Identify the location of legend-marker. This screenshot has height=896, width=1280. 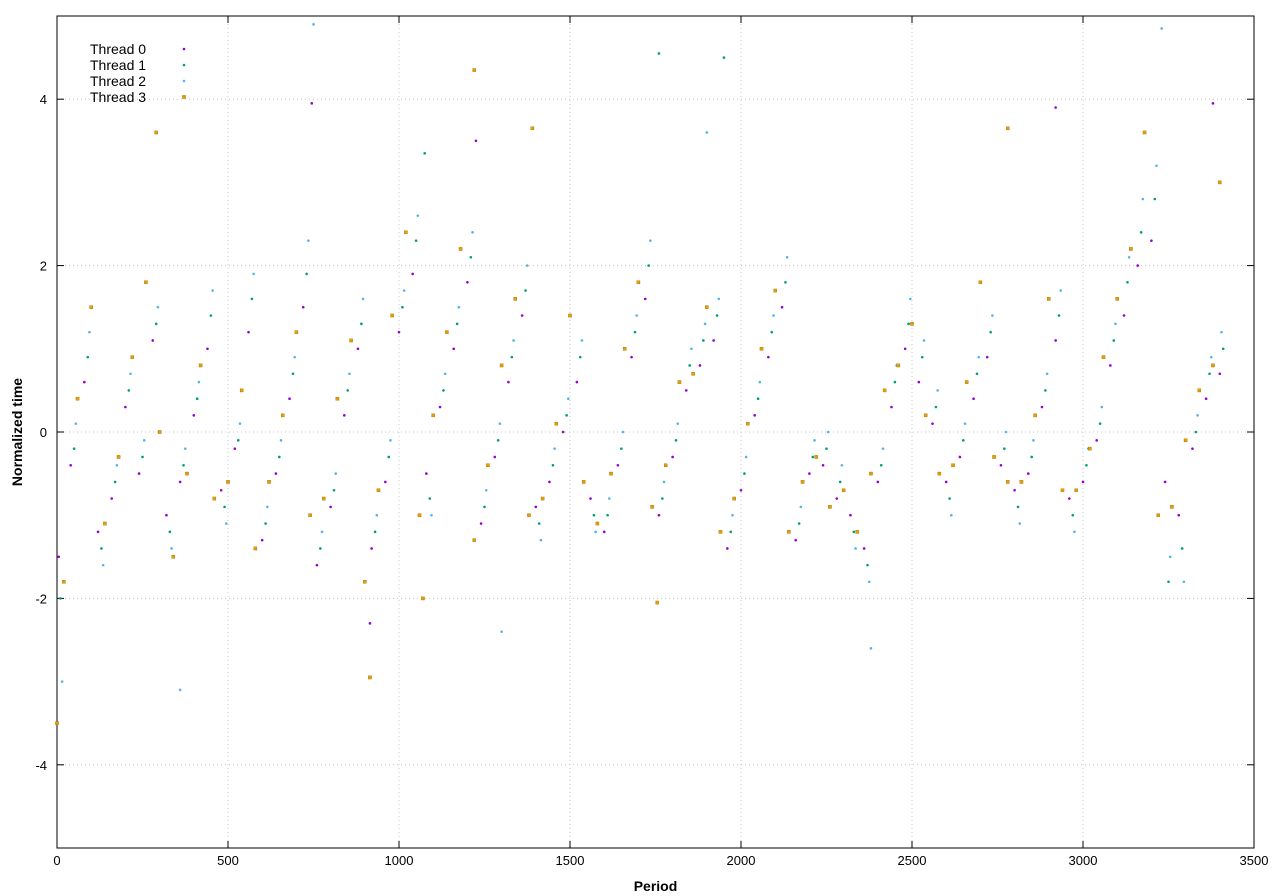
(184, 65).